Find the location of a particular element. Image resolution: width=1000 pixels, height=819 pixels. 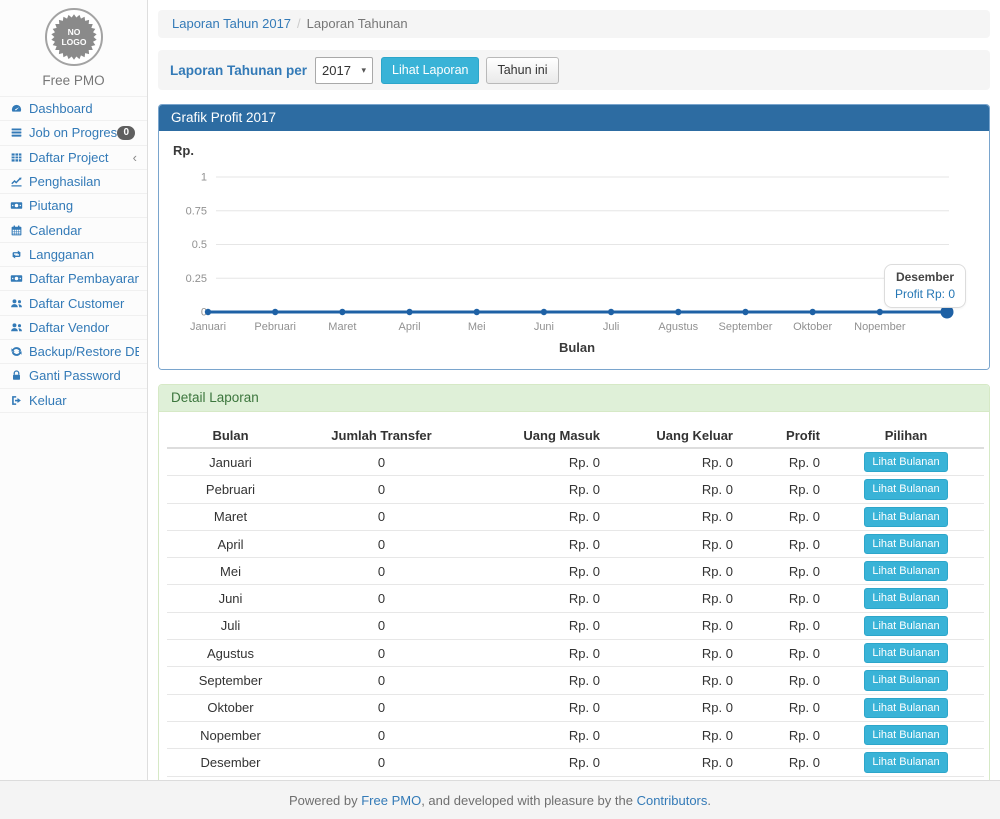

year-select: 2017 ▾ is located at coordinates (344, 70).